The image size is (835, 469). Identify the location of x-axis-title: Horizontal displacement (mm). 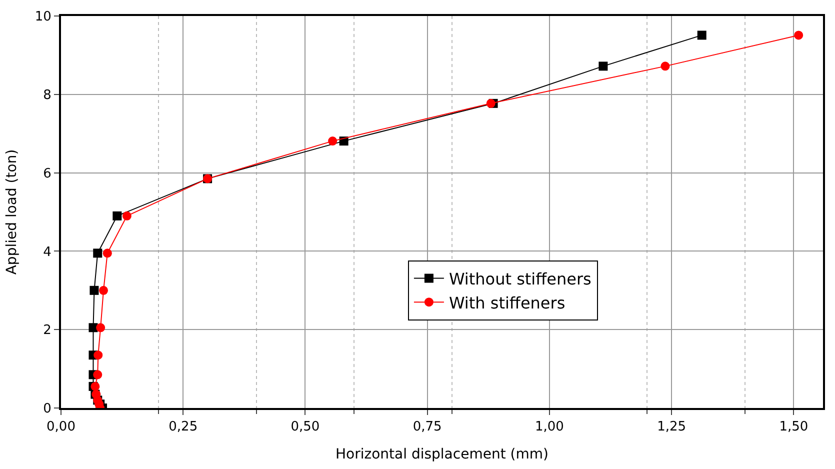
(442, 454).